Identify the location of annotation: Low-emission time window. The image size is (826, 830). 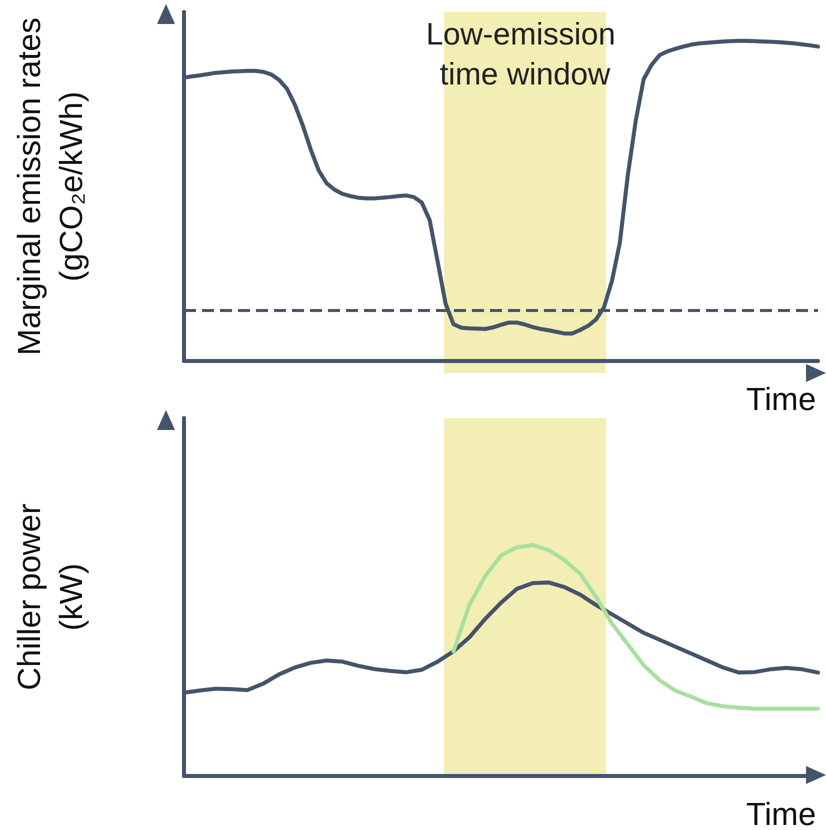
(525, 54).